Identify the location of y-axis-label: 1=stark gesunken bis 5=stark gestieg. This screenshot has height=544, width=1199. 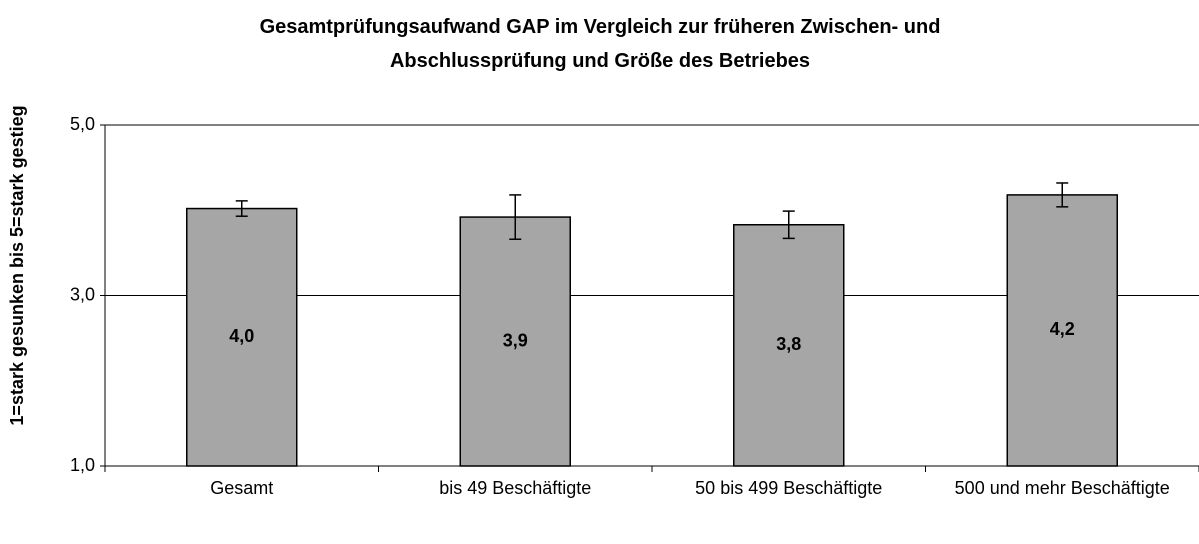
(17, 265).